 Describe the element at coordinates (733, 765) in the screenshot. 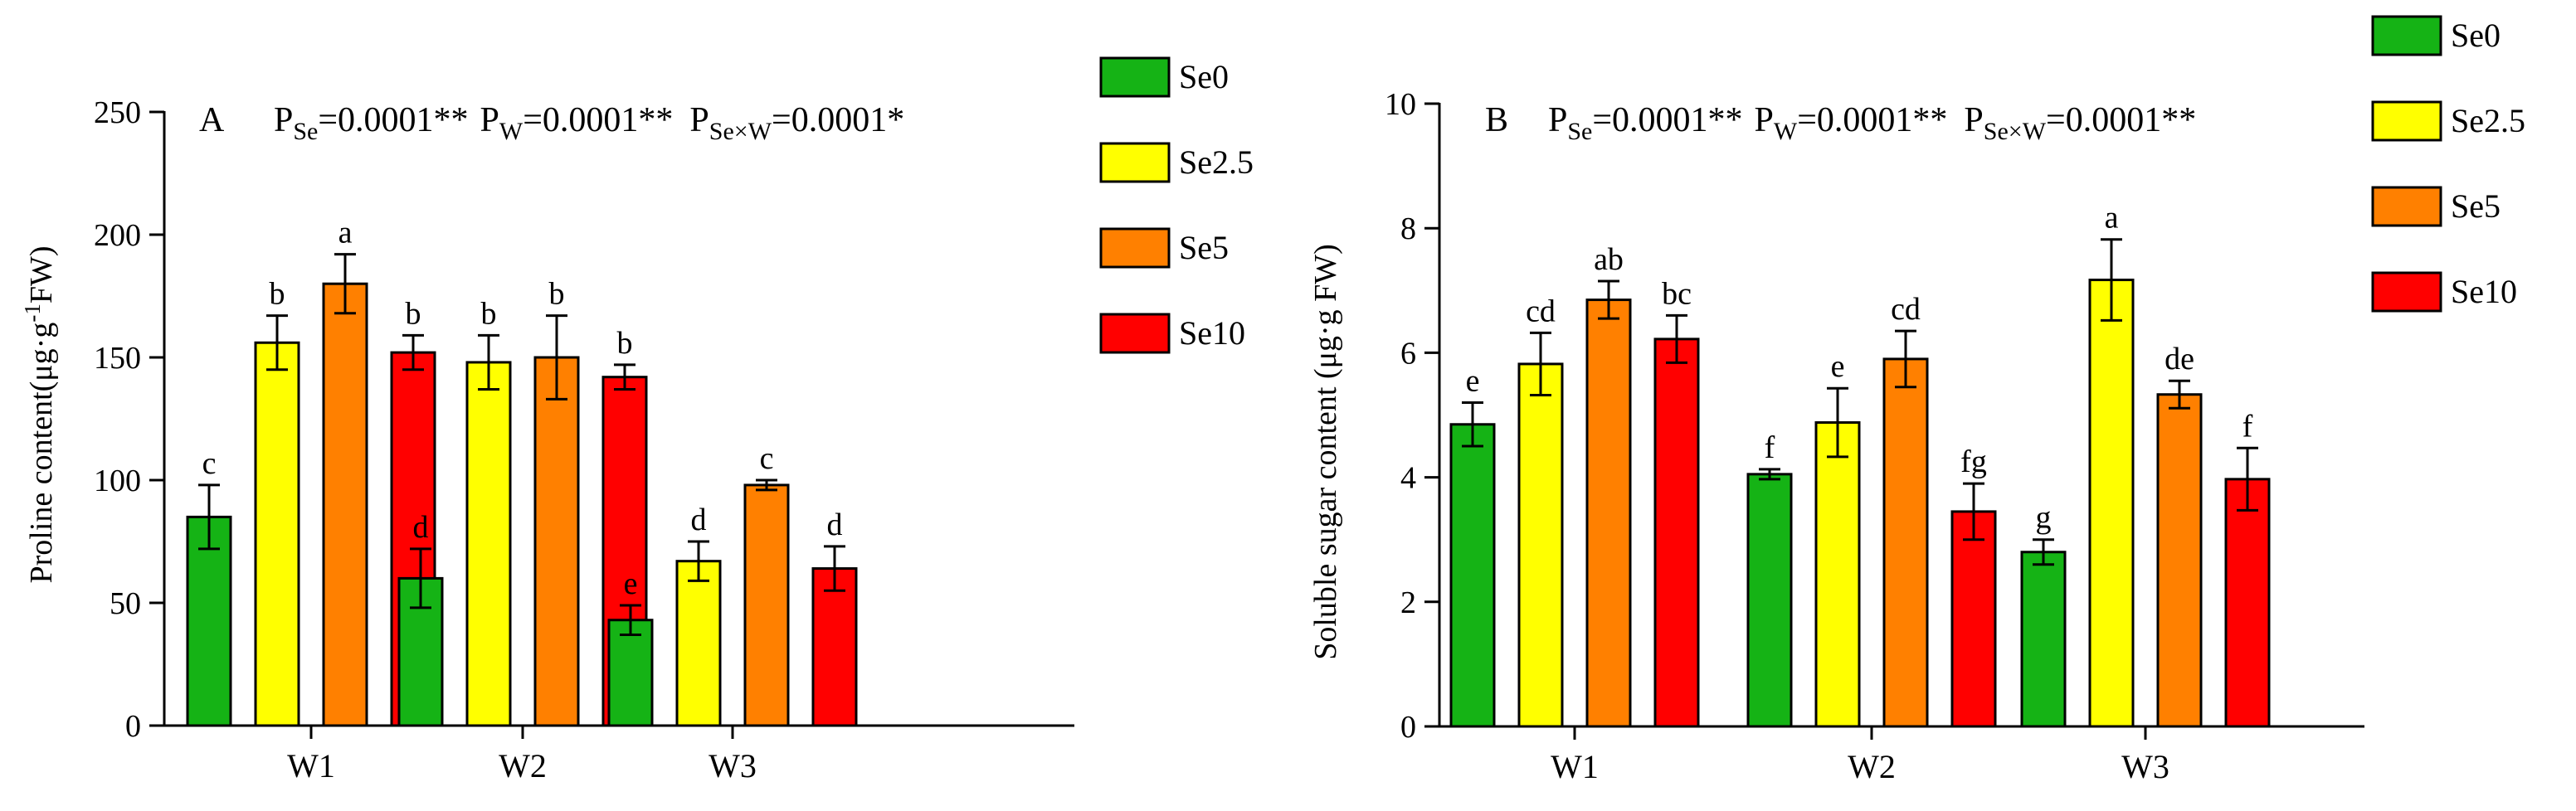

I see `panel-a-x-tick-label: W3` at that location.